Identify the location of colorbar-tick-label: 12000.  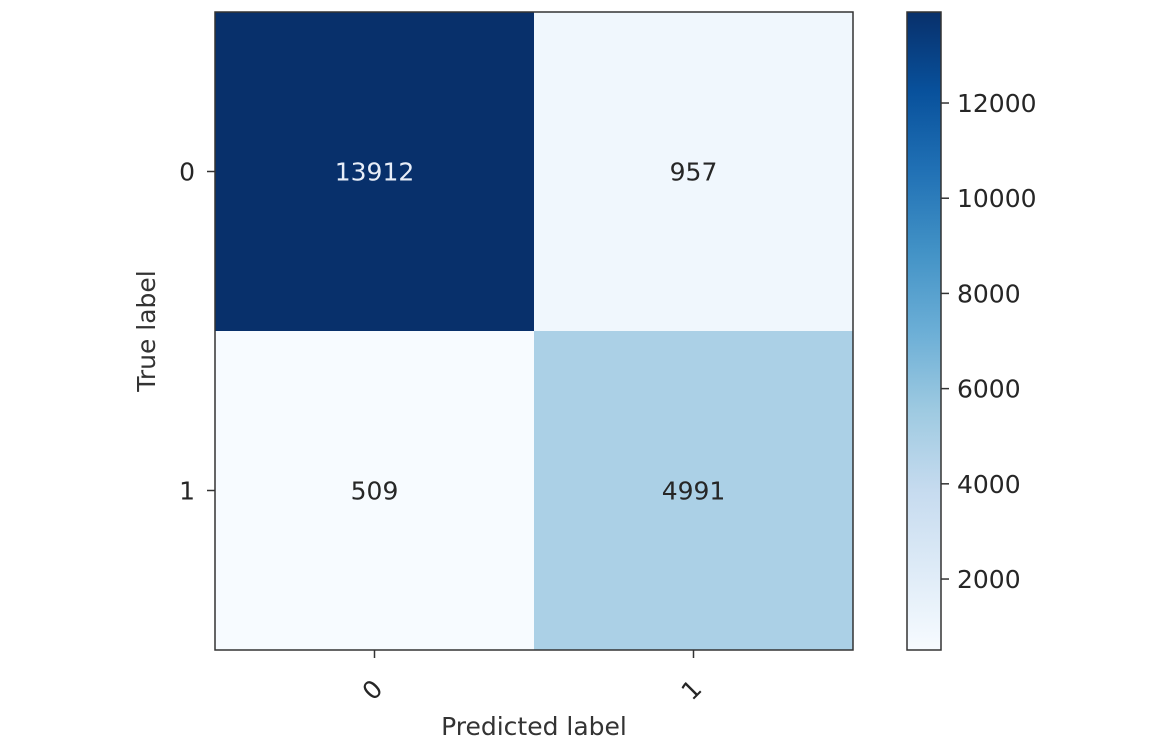
(997, 103).